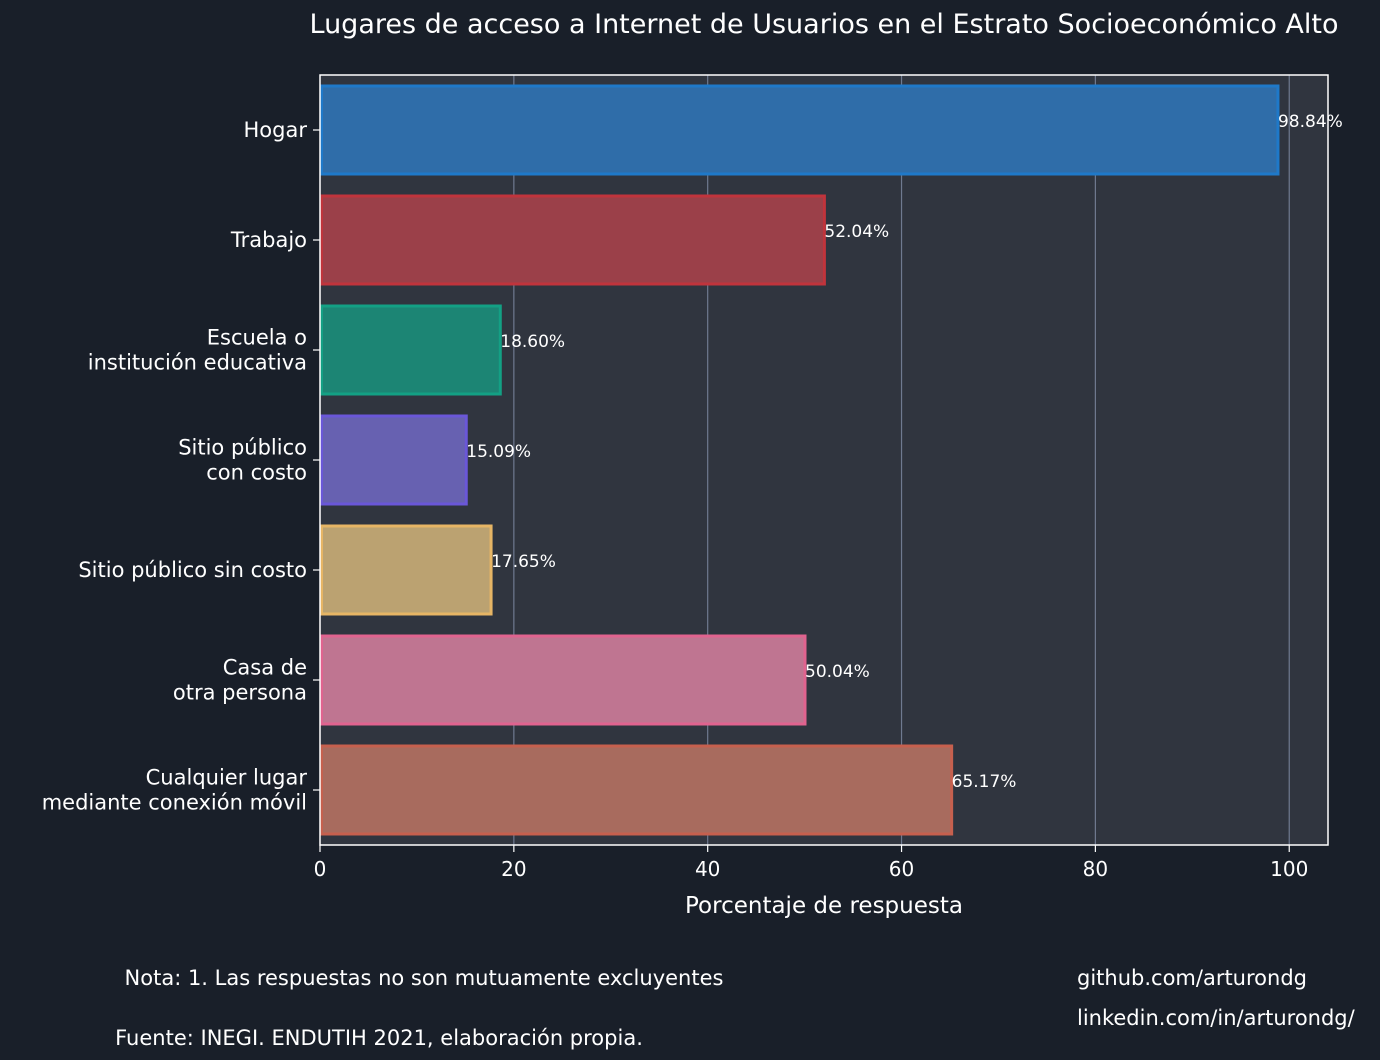 The width and height of the screenshot is (1380, 1060). Describe the element at coordinates (320, 869) in the screenshot. I see `x-tick-label: 0` at that location.